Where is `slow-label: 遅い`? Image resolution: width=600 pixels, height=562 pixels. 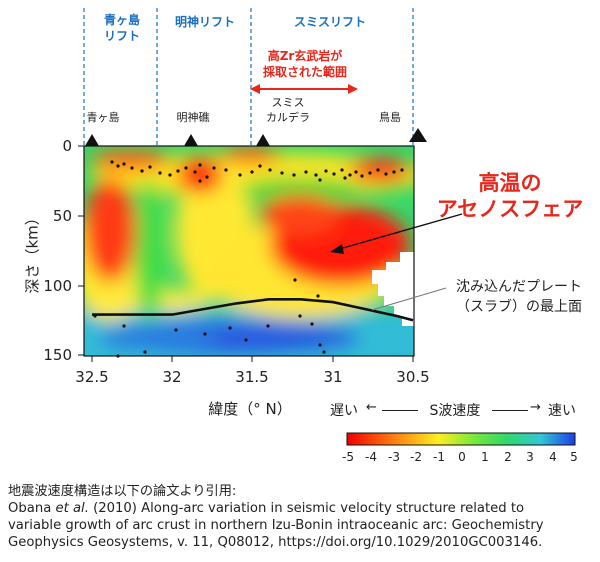
slow-label: 遅い is located at coordinates (344, 411).